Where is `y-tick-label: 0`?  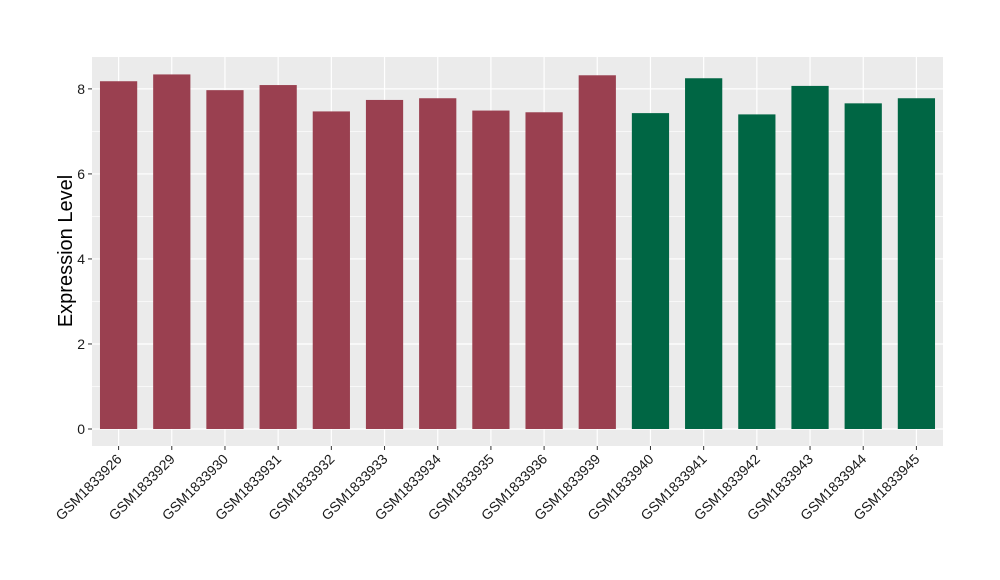
y-tick-label: 0 is located at coordinates (81, 429).